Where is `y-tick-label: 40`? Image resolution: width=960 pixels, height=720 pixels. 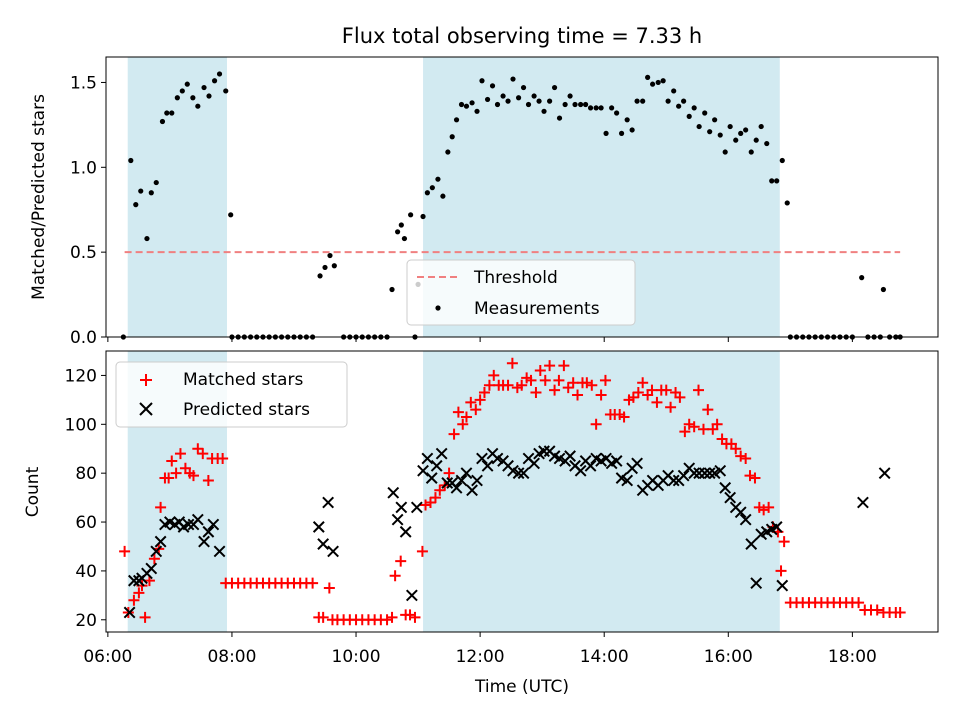
y-tick-label: 40 is located at coordinates (86, 572).